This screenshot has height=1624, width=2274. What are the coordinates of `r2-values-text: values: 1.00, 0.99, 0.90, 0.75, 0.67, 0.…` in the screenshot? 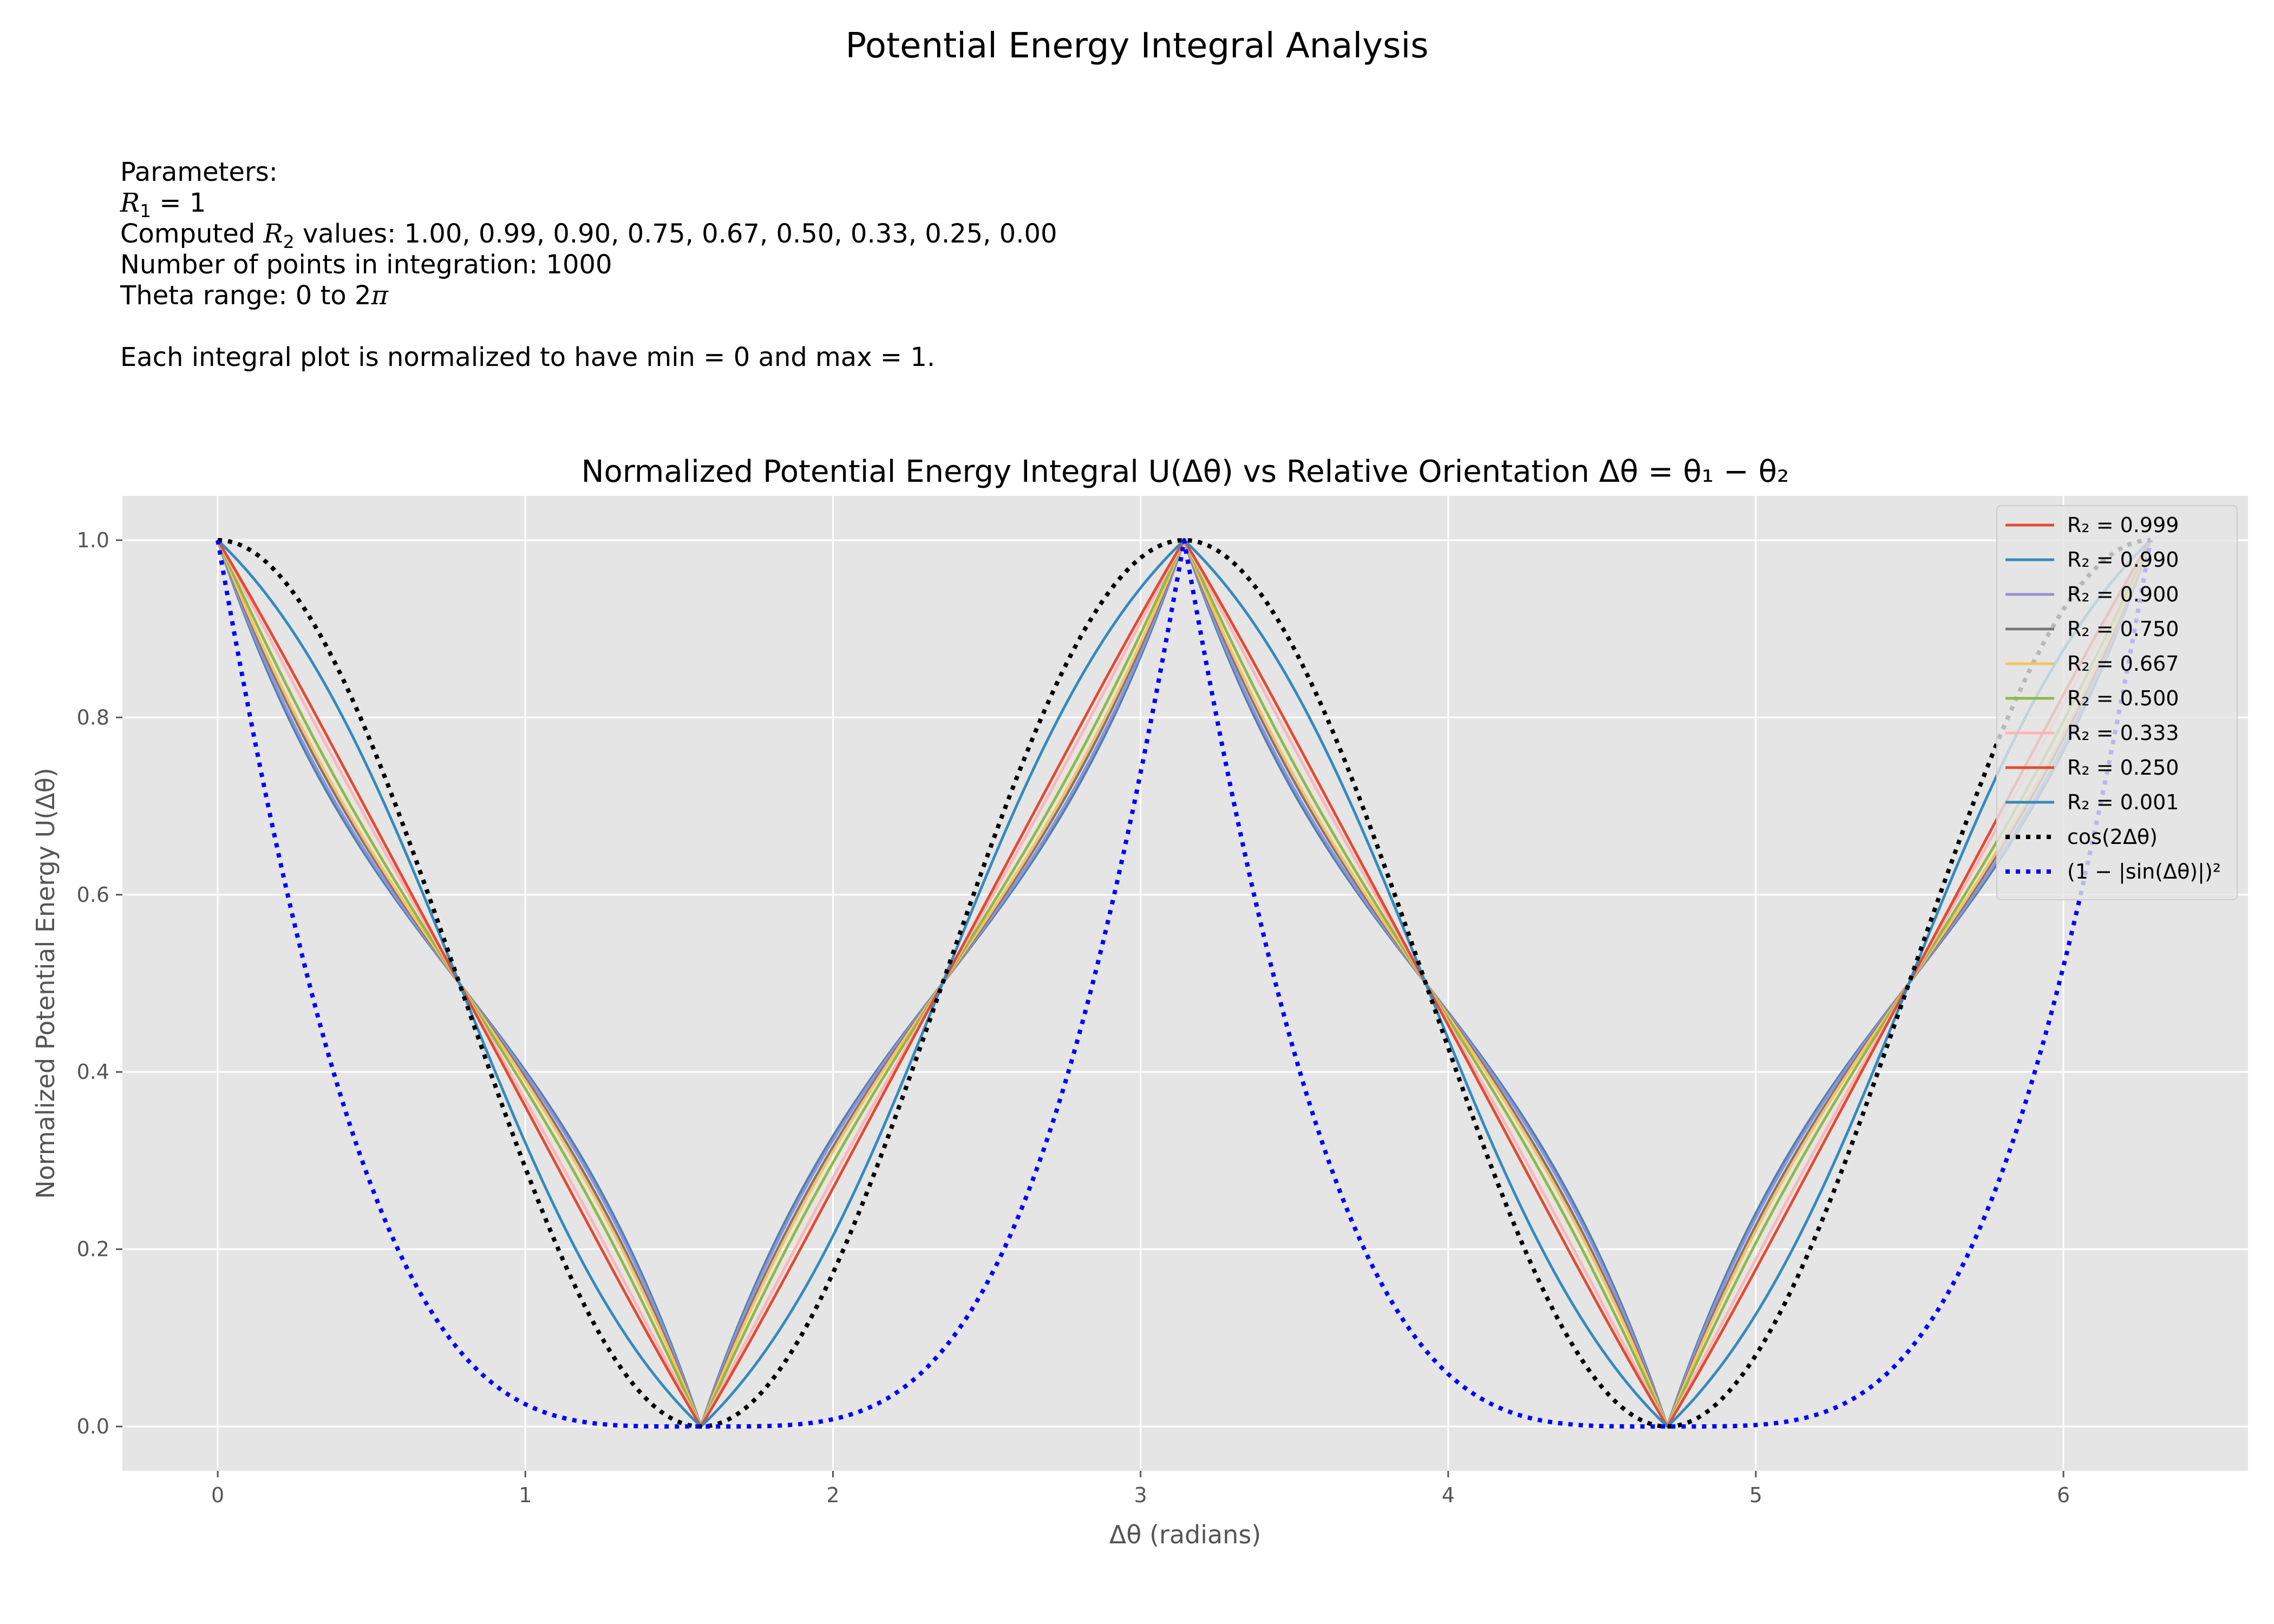 It's located at (676, 234).